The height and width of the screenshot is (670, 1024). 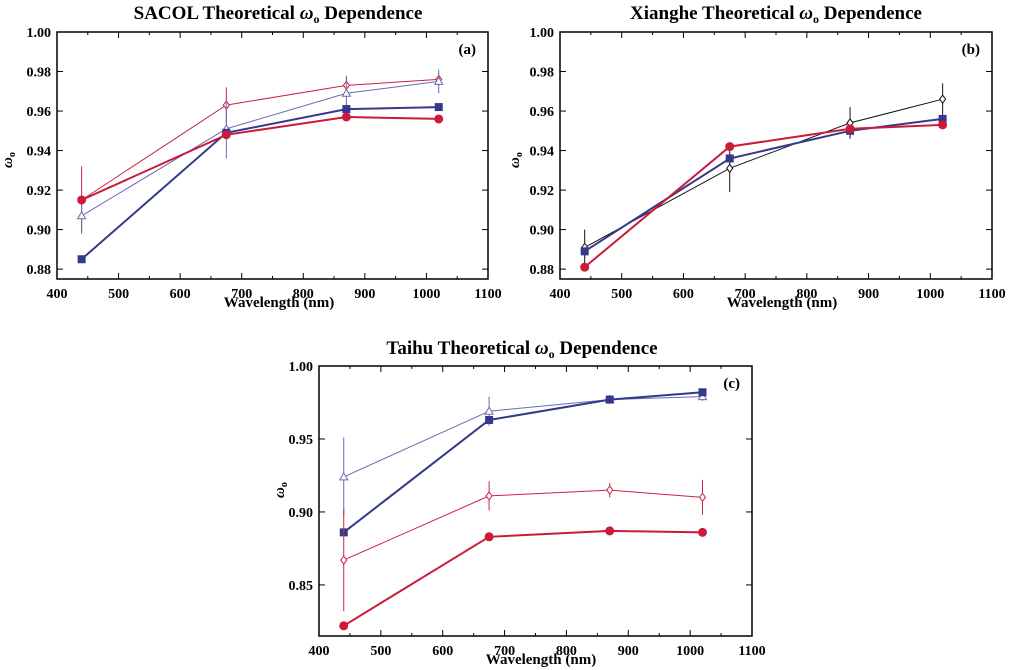 I want to click on chart-title: Taihu Theoretical ωo Dependence, so click(x=521, y=349).